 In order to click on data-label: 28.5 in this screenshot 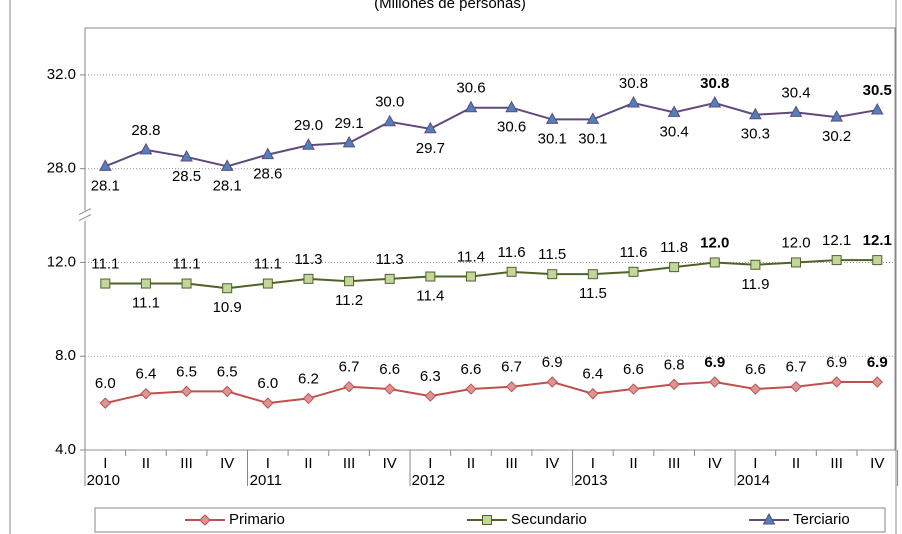, I will do `click(186, 176)`.